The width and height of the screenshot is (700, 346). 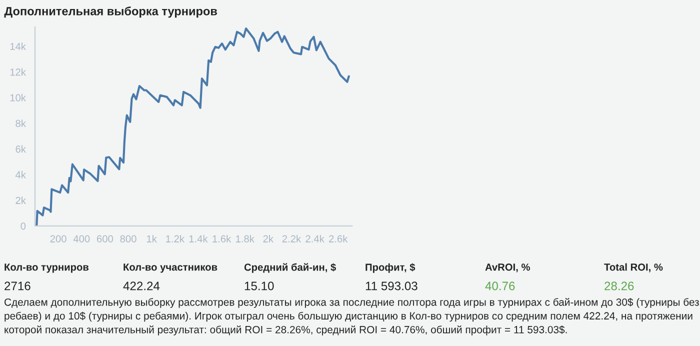 I want to click on text: 422.24, so click(x=141, y=286).